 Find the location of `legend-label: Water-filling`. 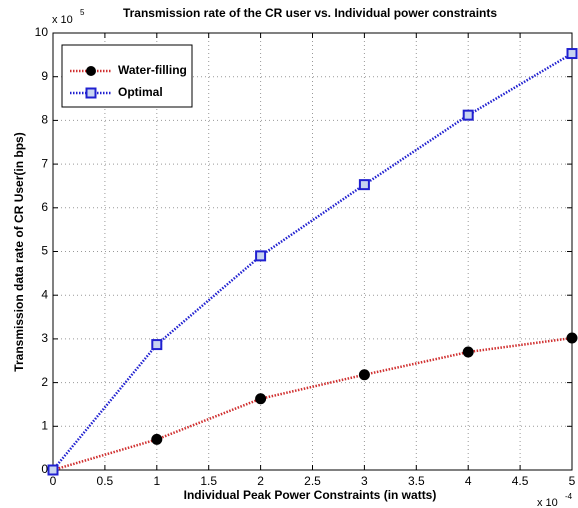

legend-label: Water-filling is located at coordinates (152, 70).